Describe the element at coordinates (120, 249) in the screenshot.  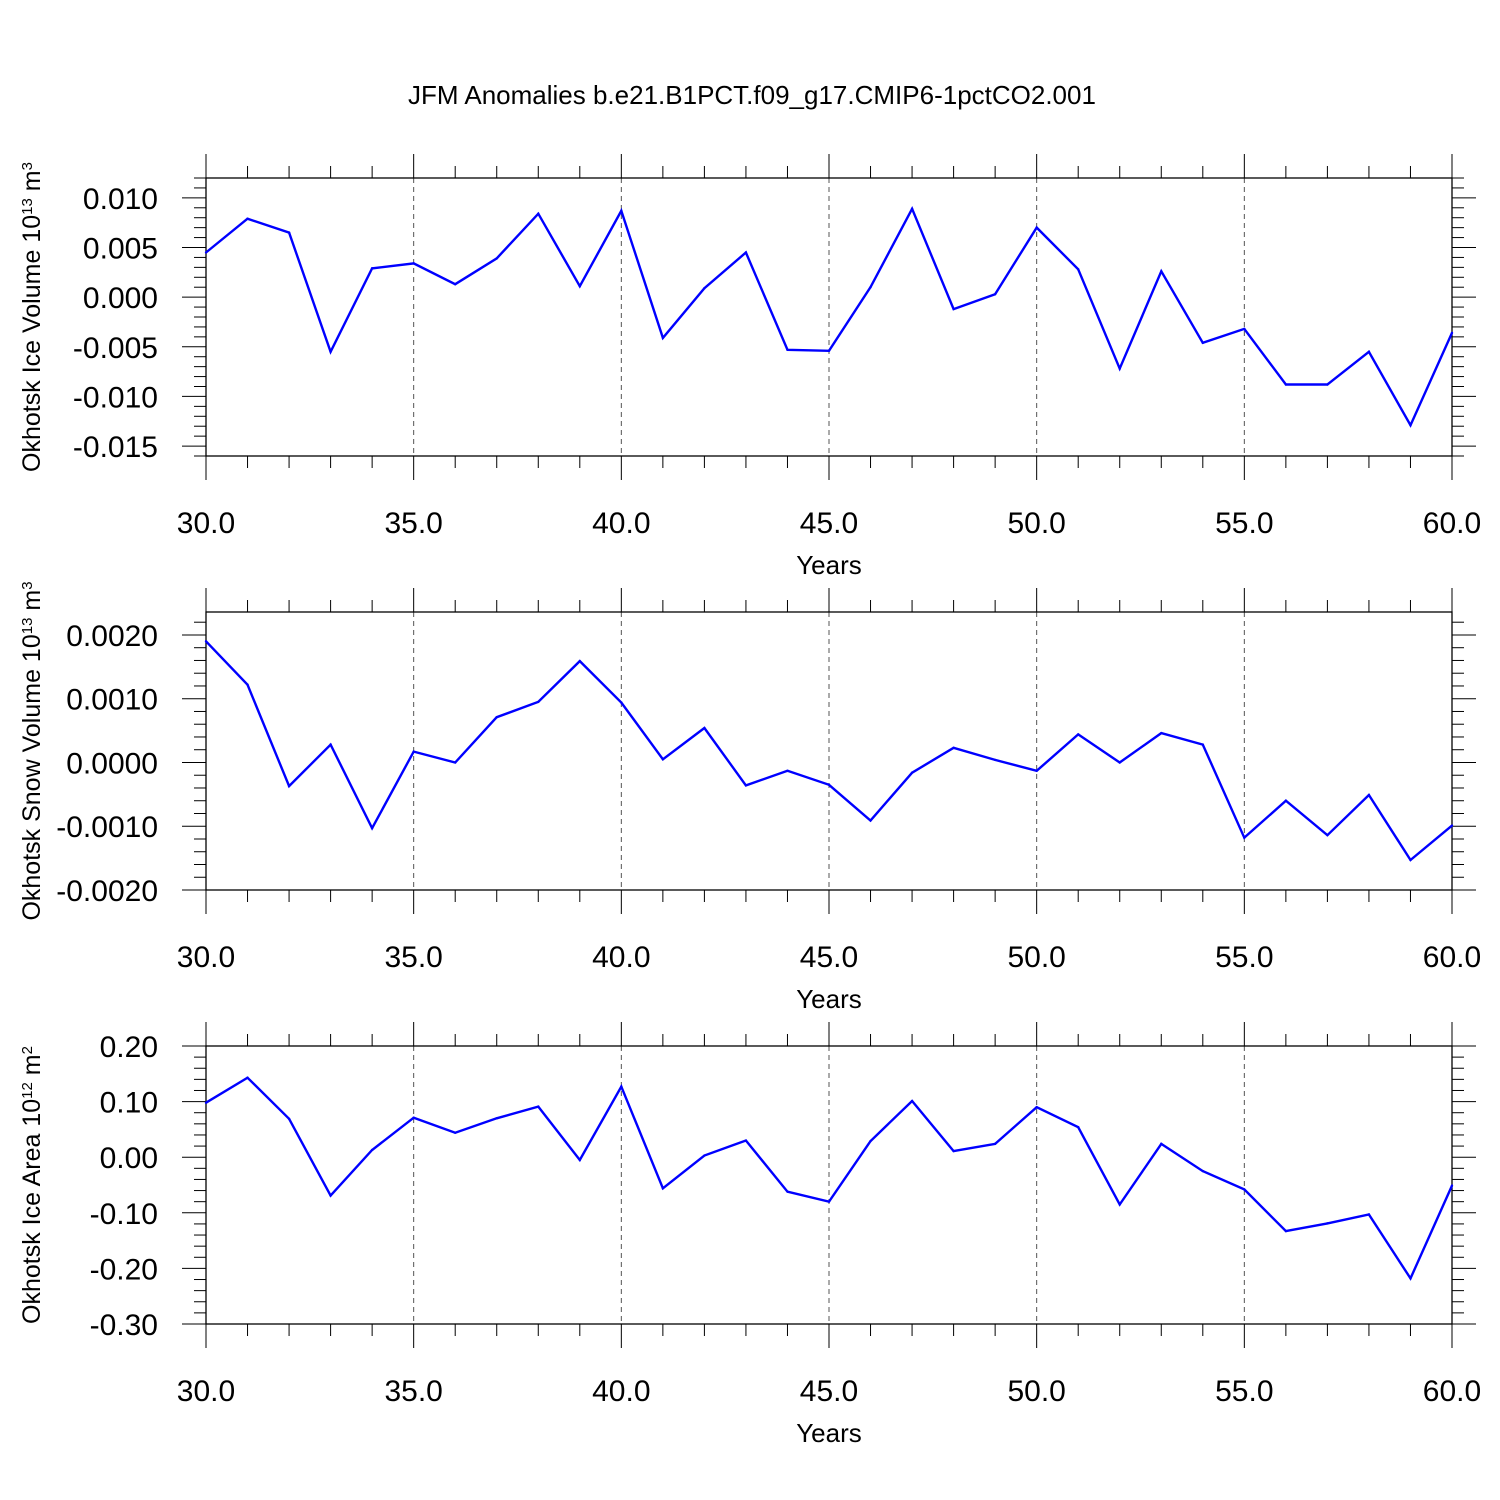
I see `y-tick-label: 0.005` at that location.